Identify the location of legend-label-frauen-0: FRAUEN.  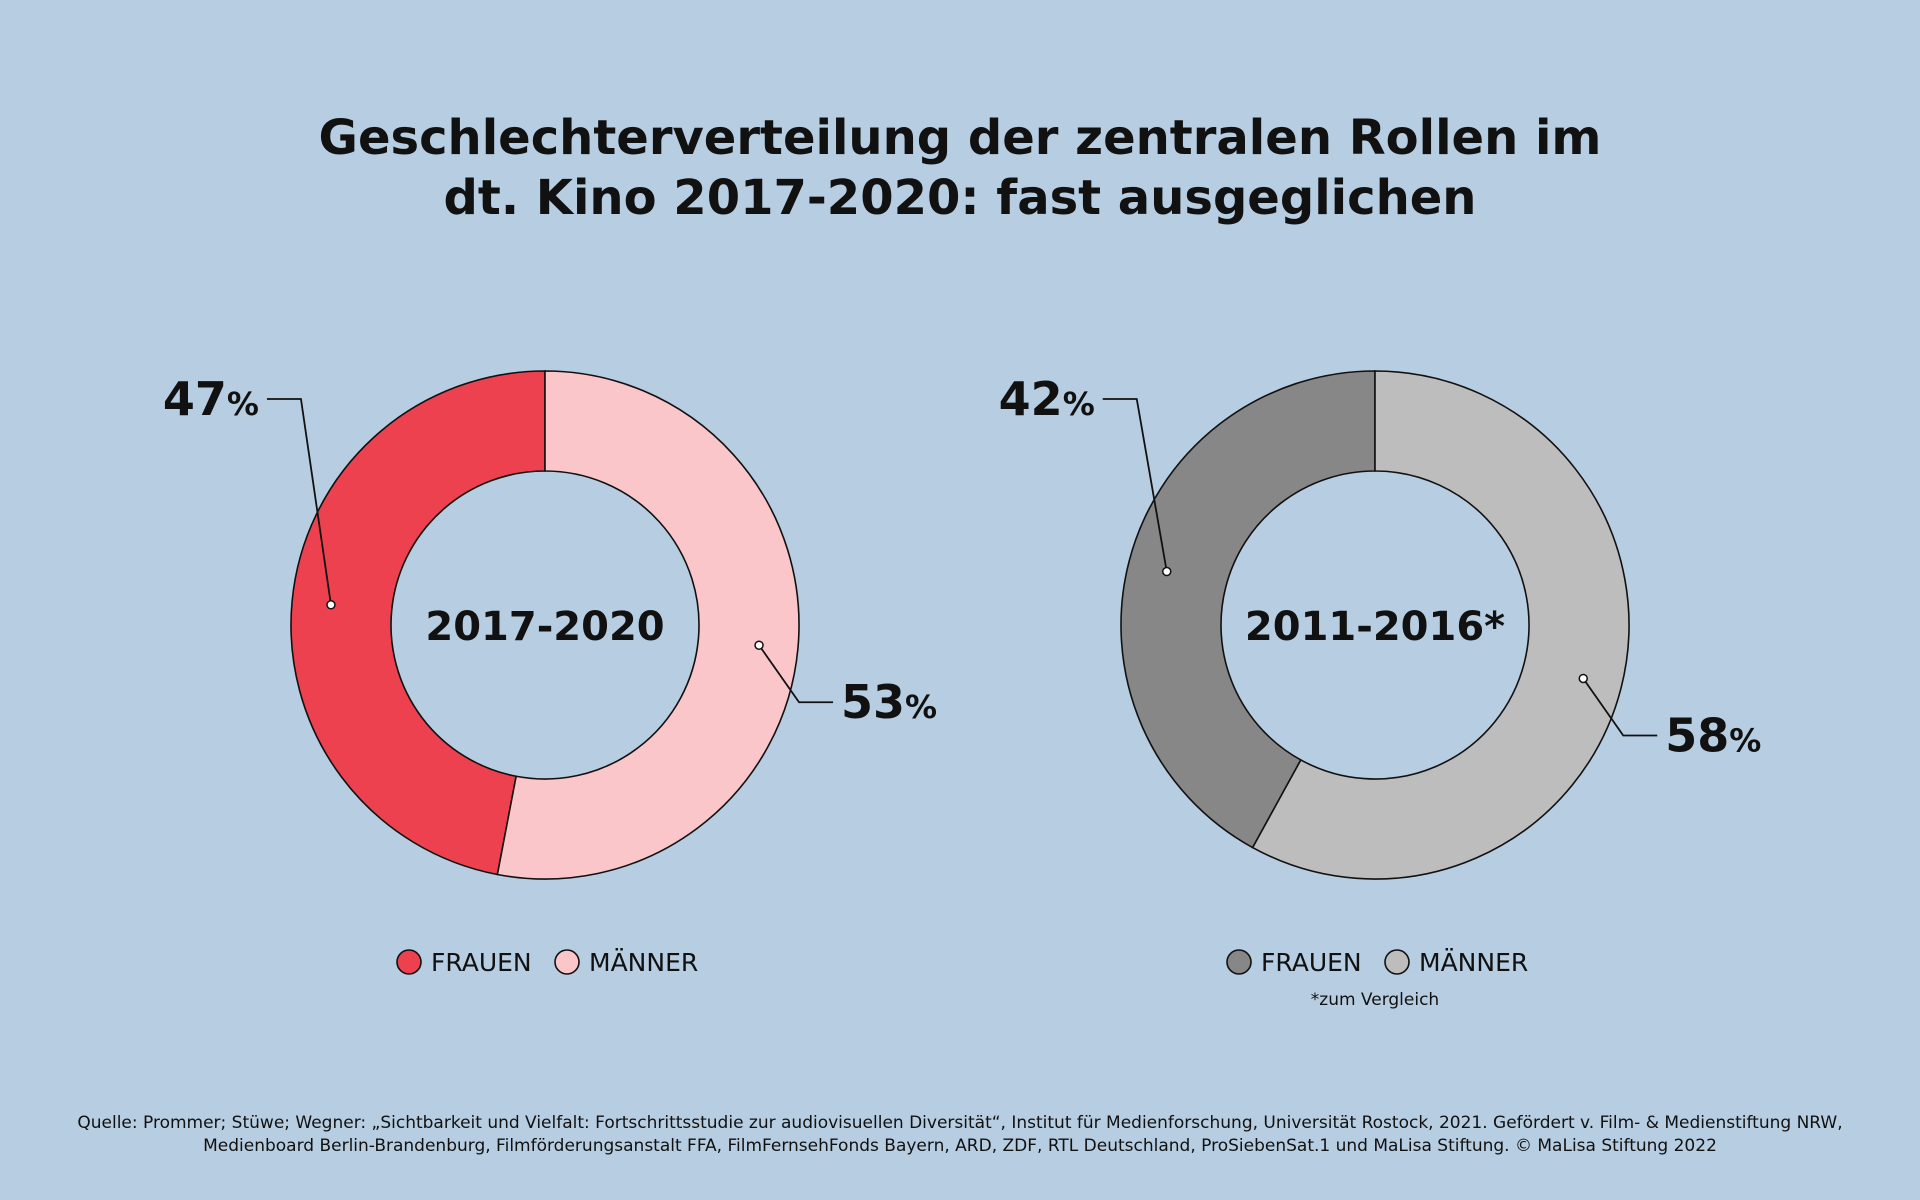
(481, 962).